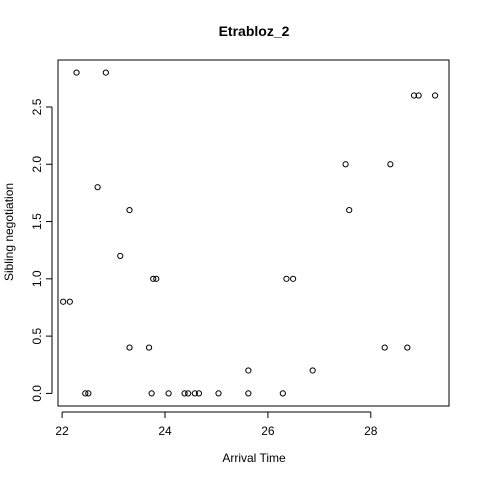 The height and width of the screenshot is (485, 480). What do you see at coordinates (216, 424) in the screenshot?
I see `x-axis: 22 24 26 28` at bounding box center [216, 424].